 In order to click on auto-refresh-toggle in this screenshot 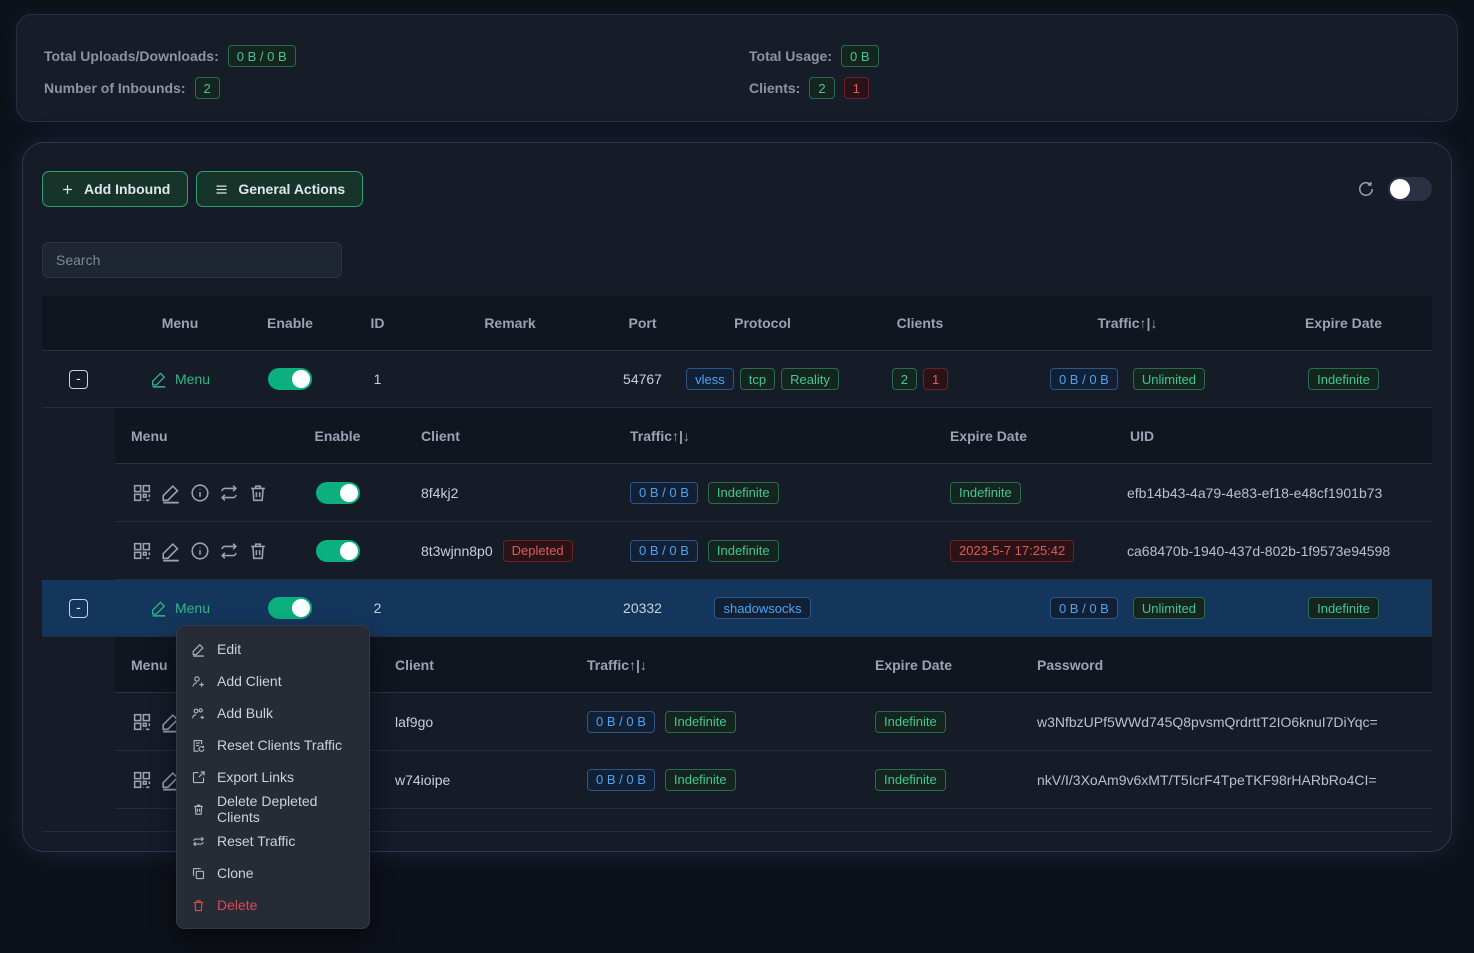, I will do `click(1410, 189)`.